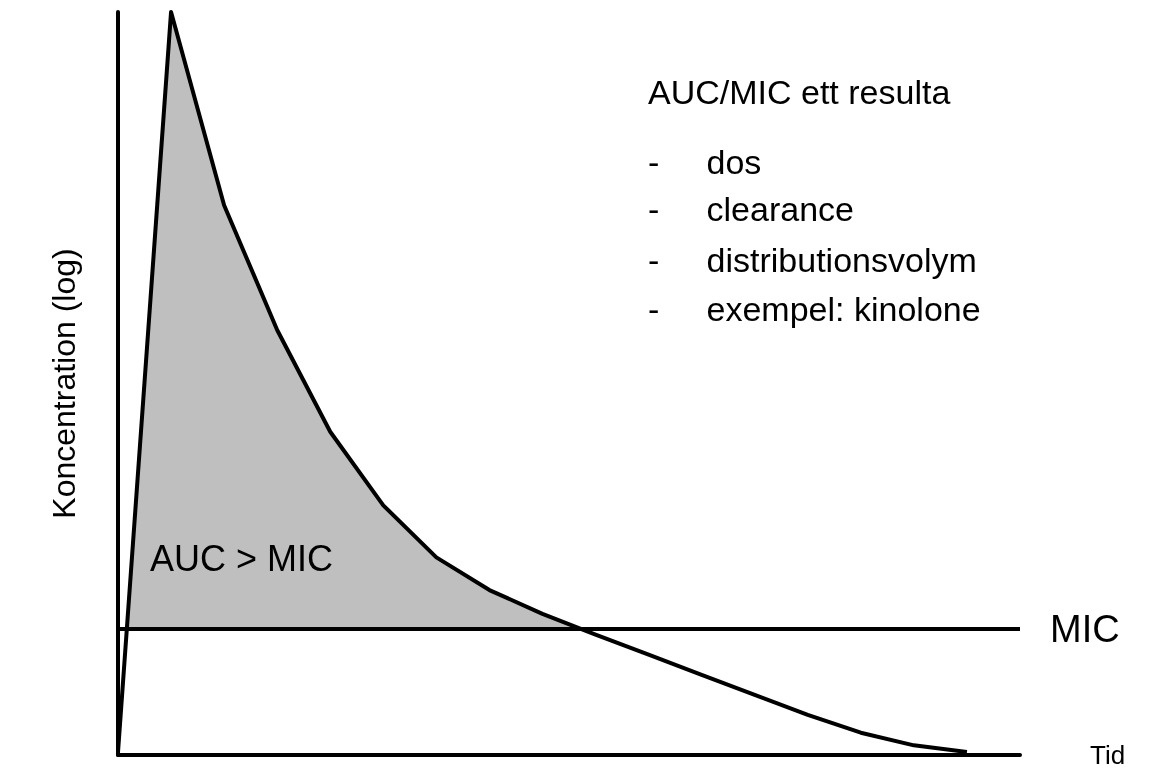 Image resolution: width=1171 pixels, height=771 pixels. Describe the element at coordinates (242, 558) in the screenshot. I see `annotation: AUC > MIC` at that location.